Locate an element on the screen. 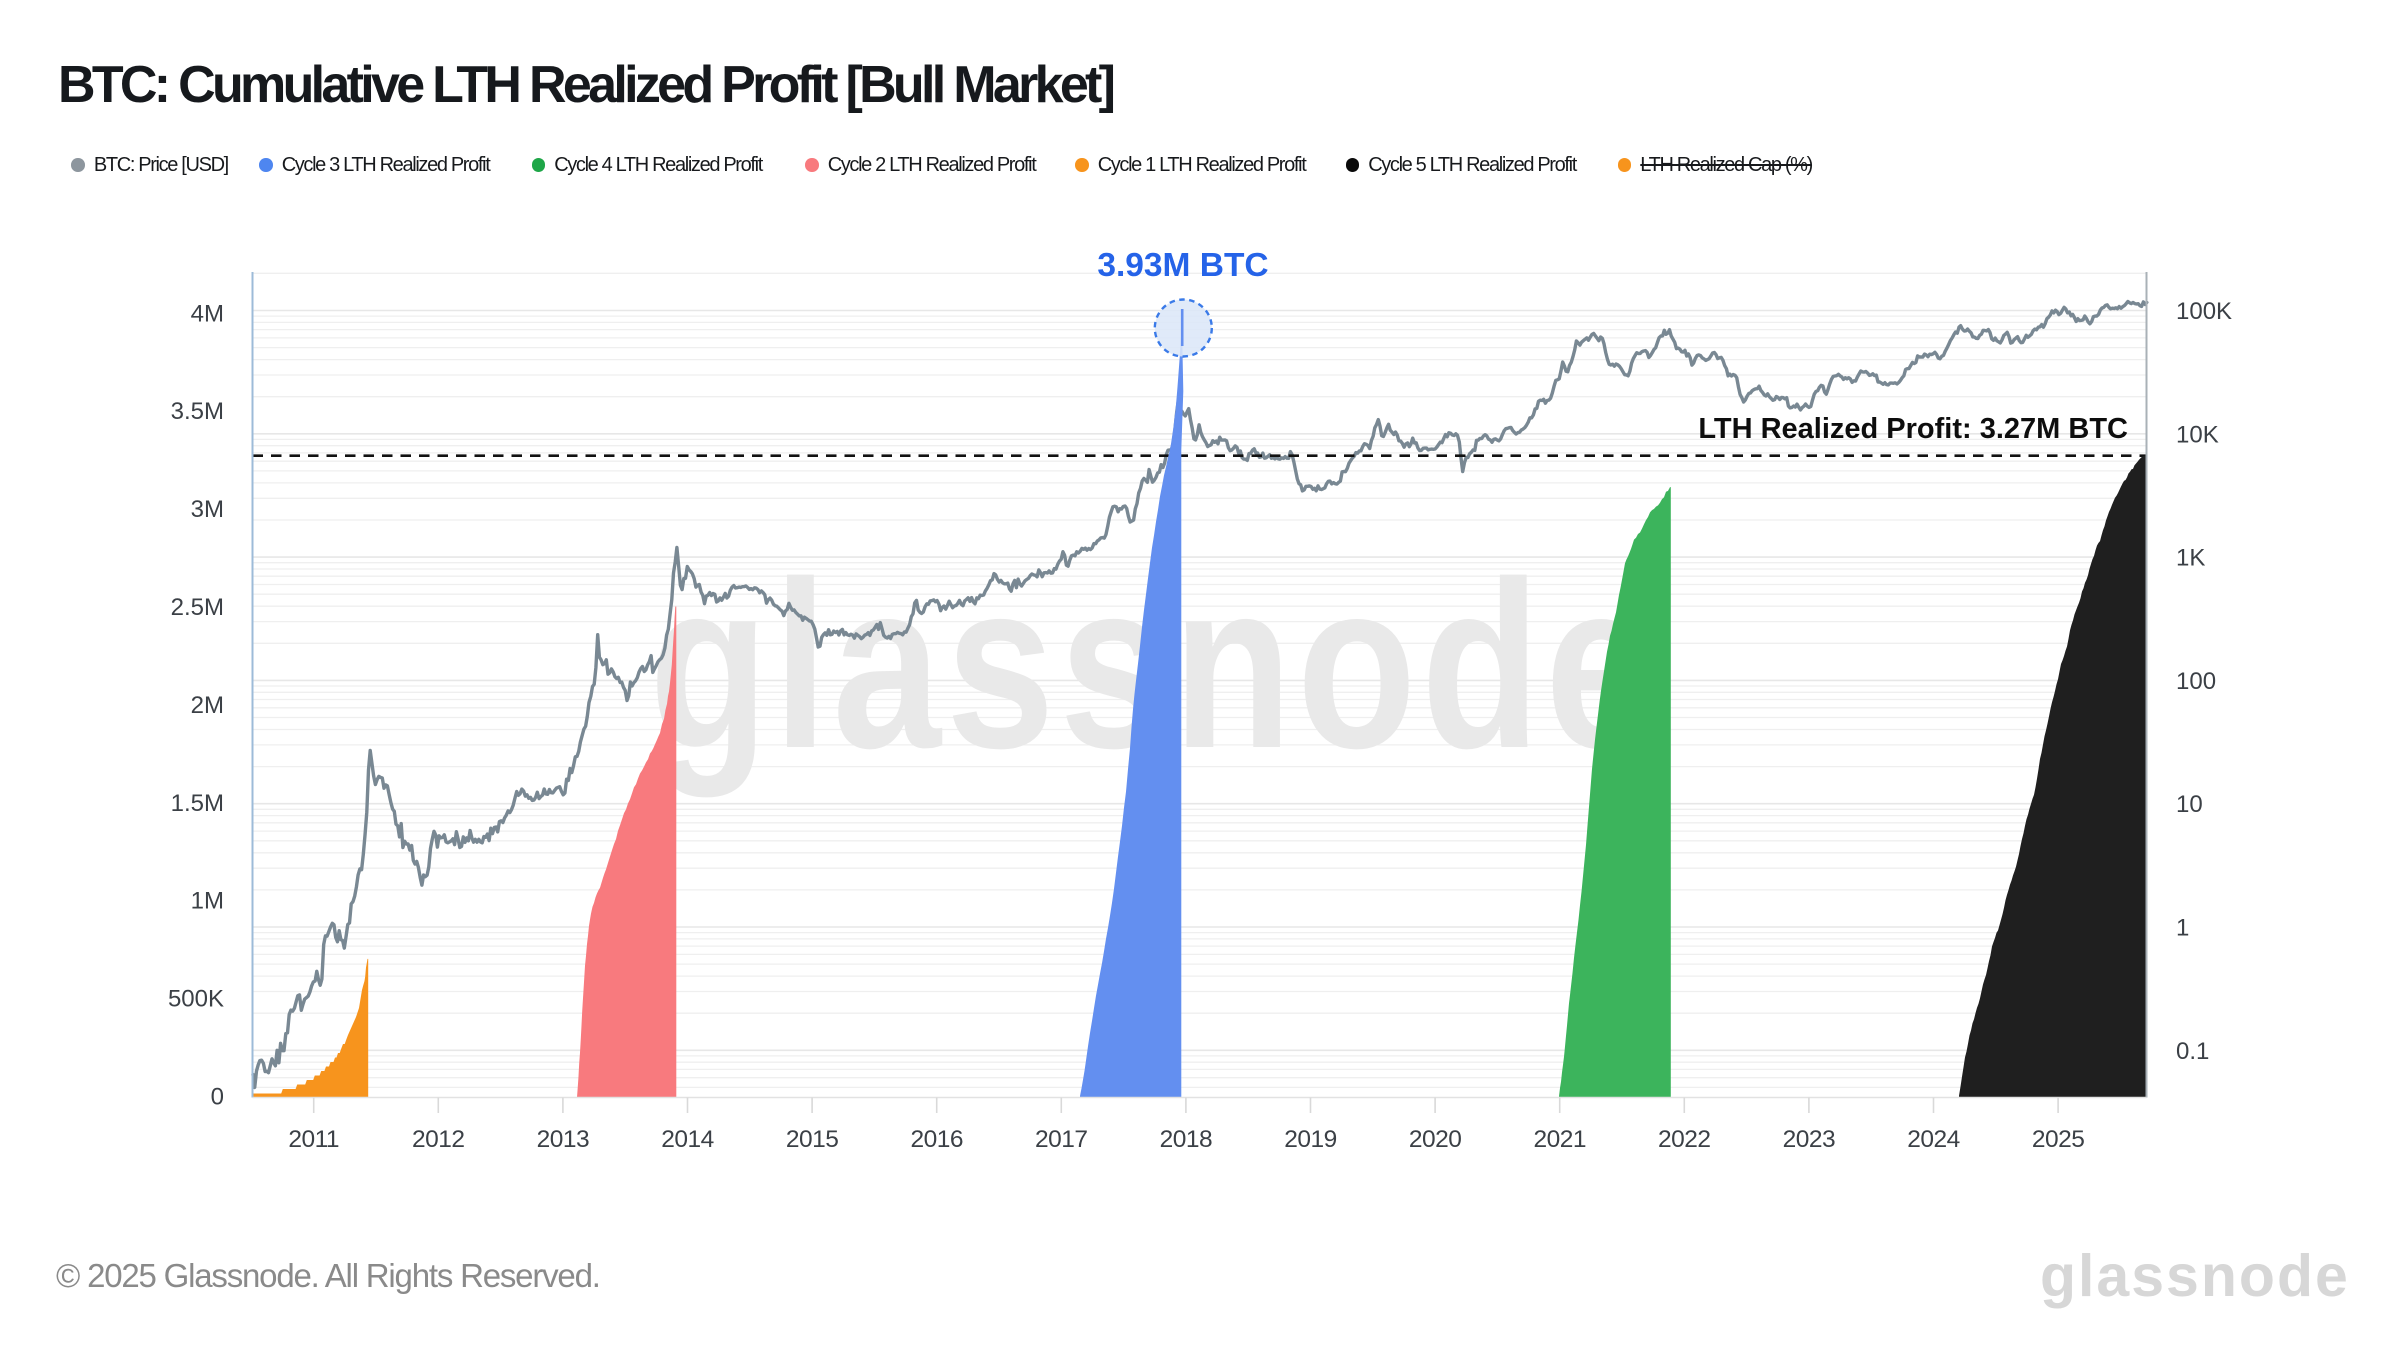 The width and height of the screenshot is (2400, 1350). svg-text: 2011 is located at coordinates (313, 1139).